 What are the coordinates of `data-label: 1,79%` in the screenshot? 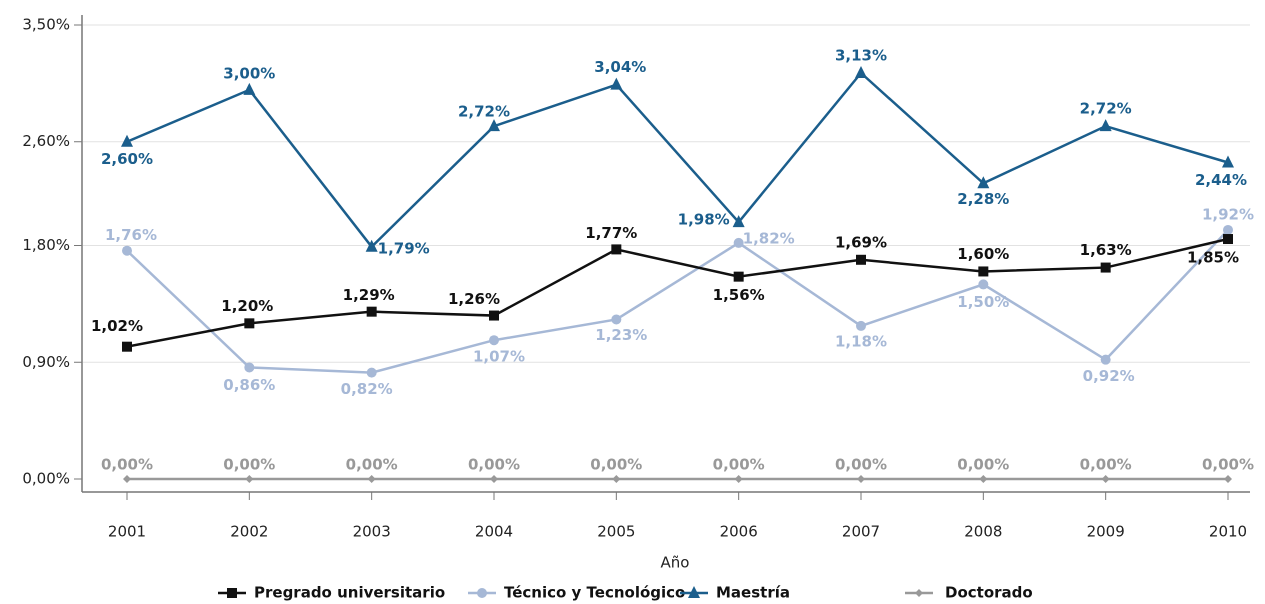 It's located at (404, 248).